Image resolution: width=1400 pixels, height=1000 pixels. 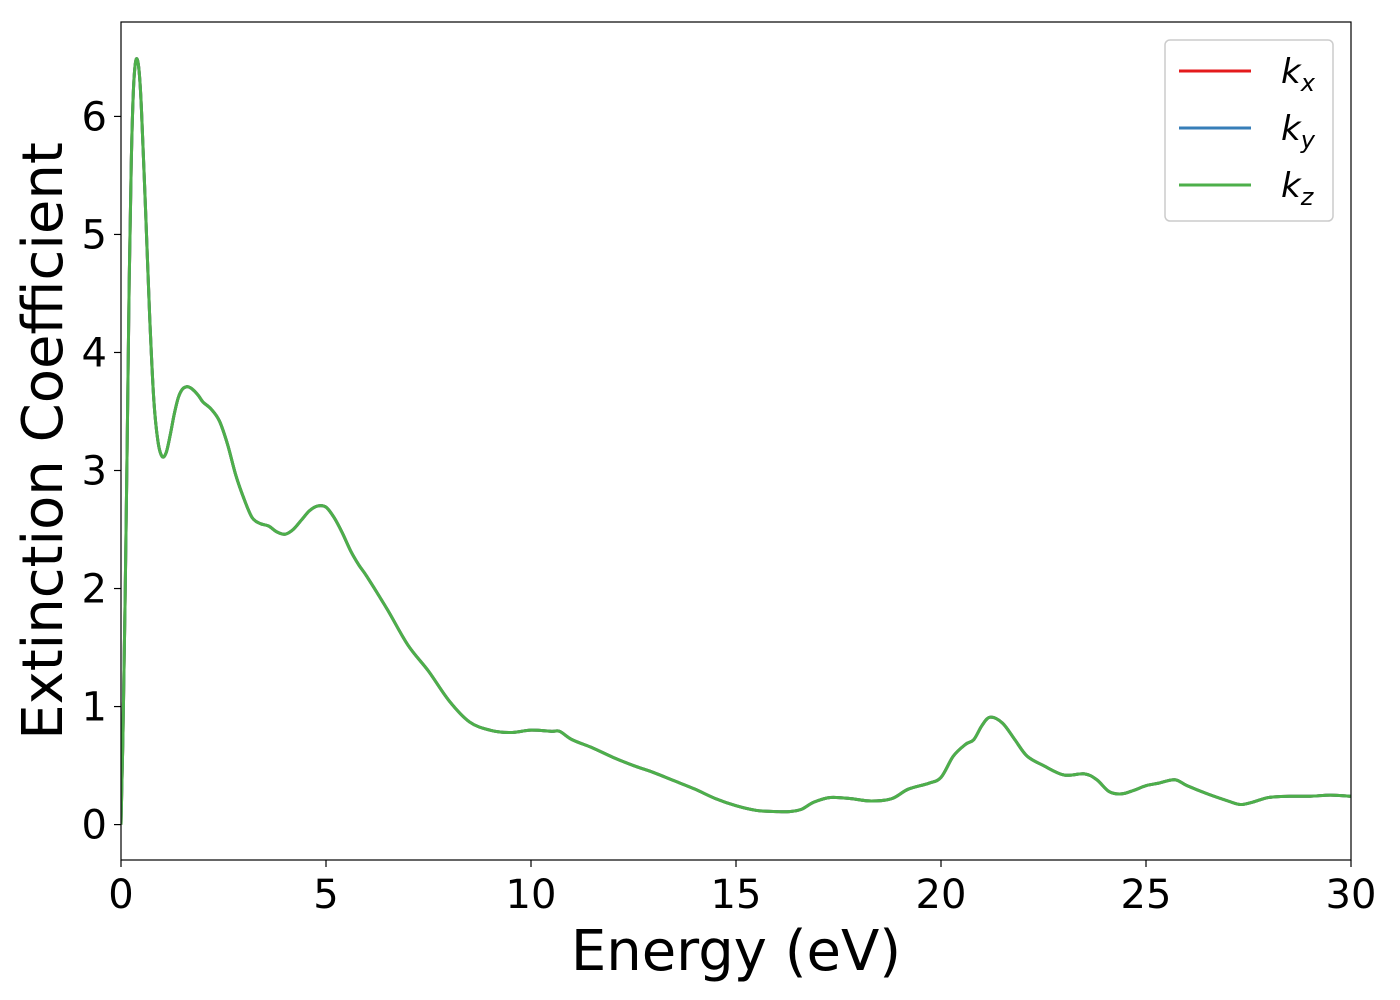 I want to click on x-axis: 0 5 10 15 20 25 30, so click(x=742, y=889).